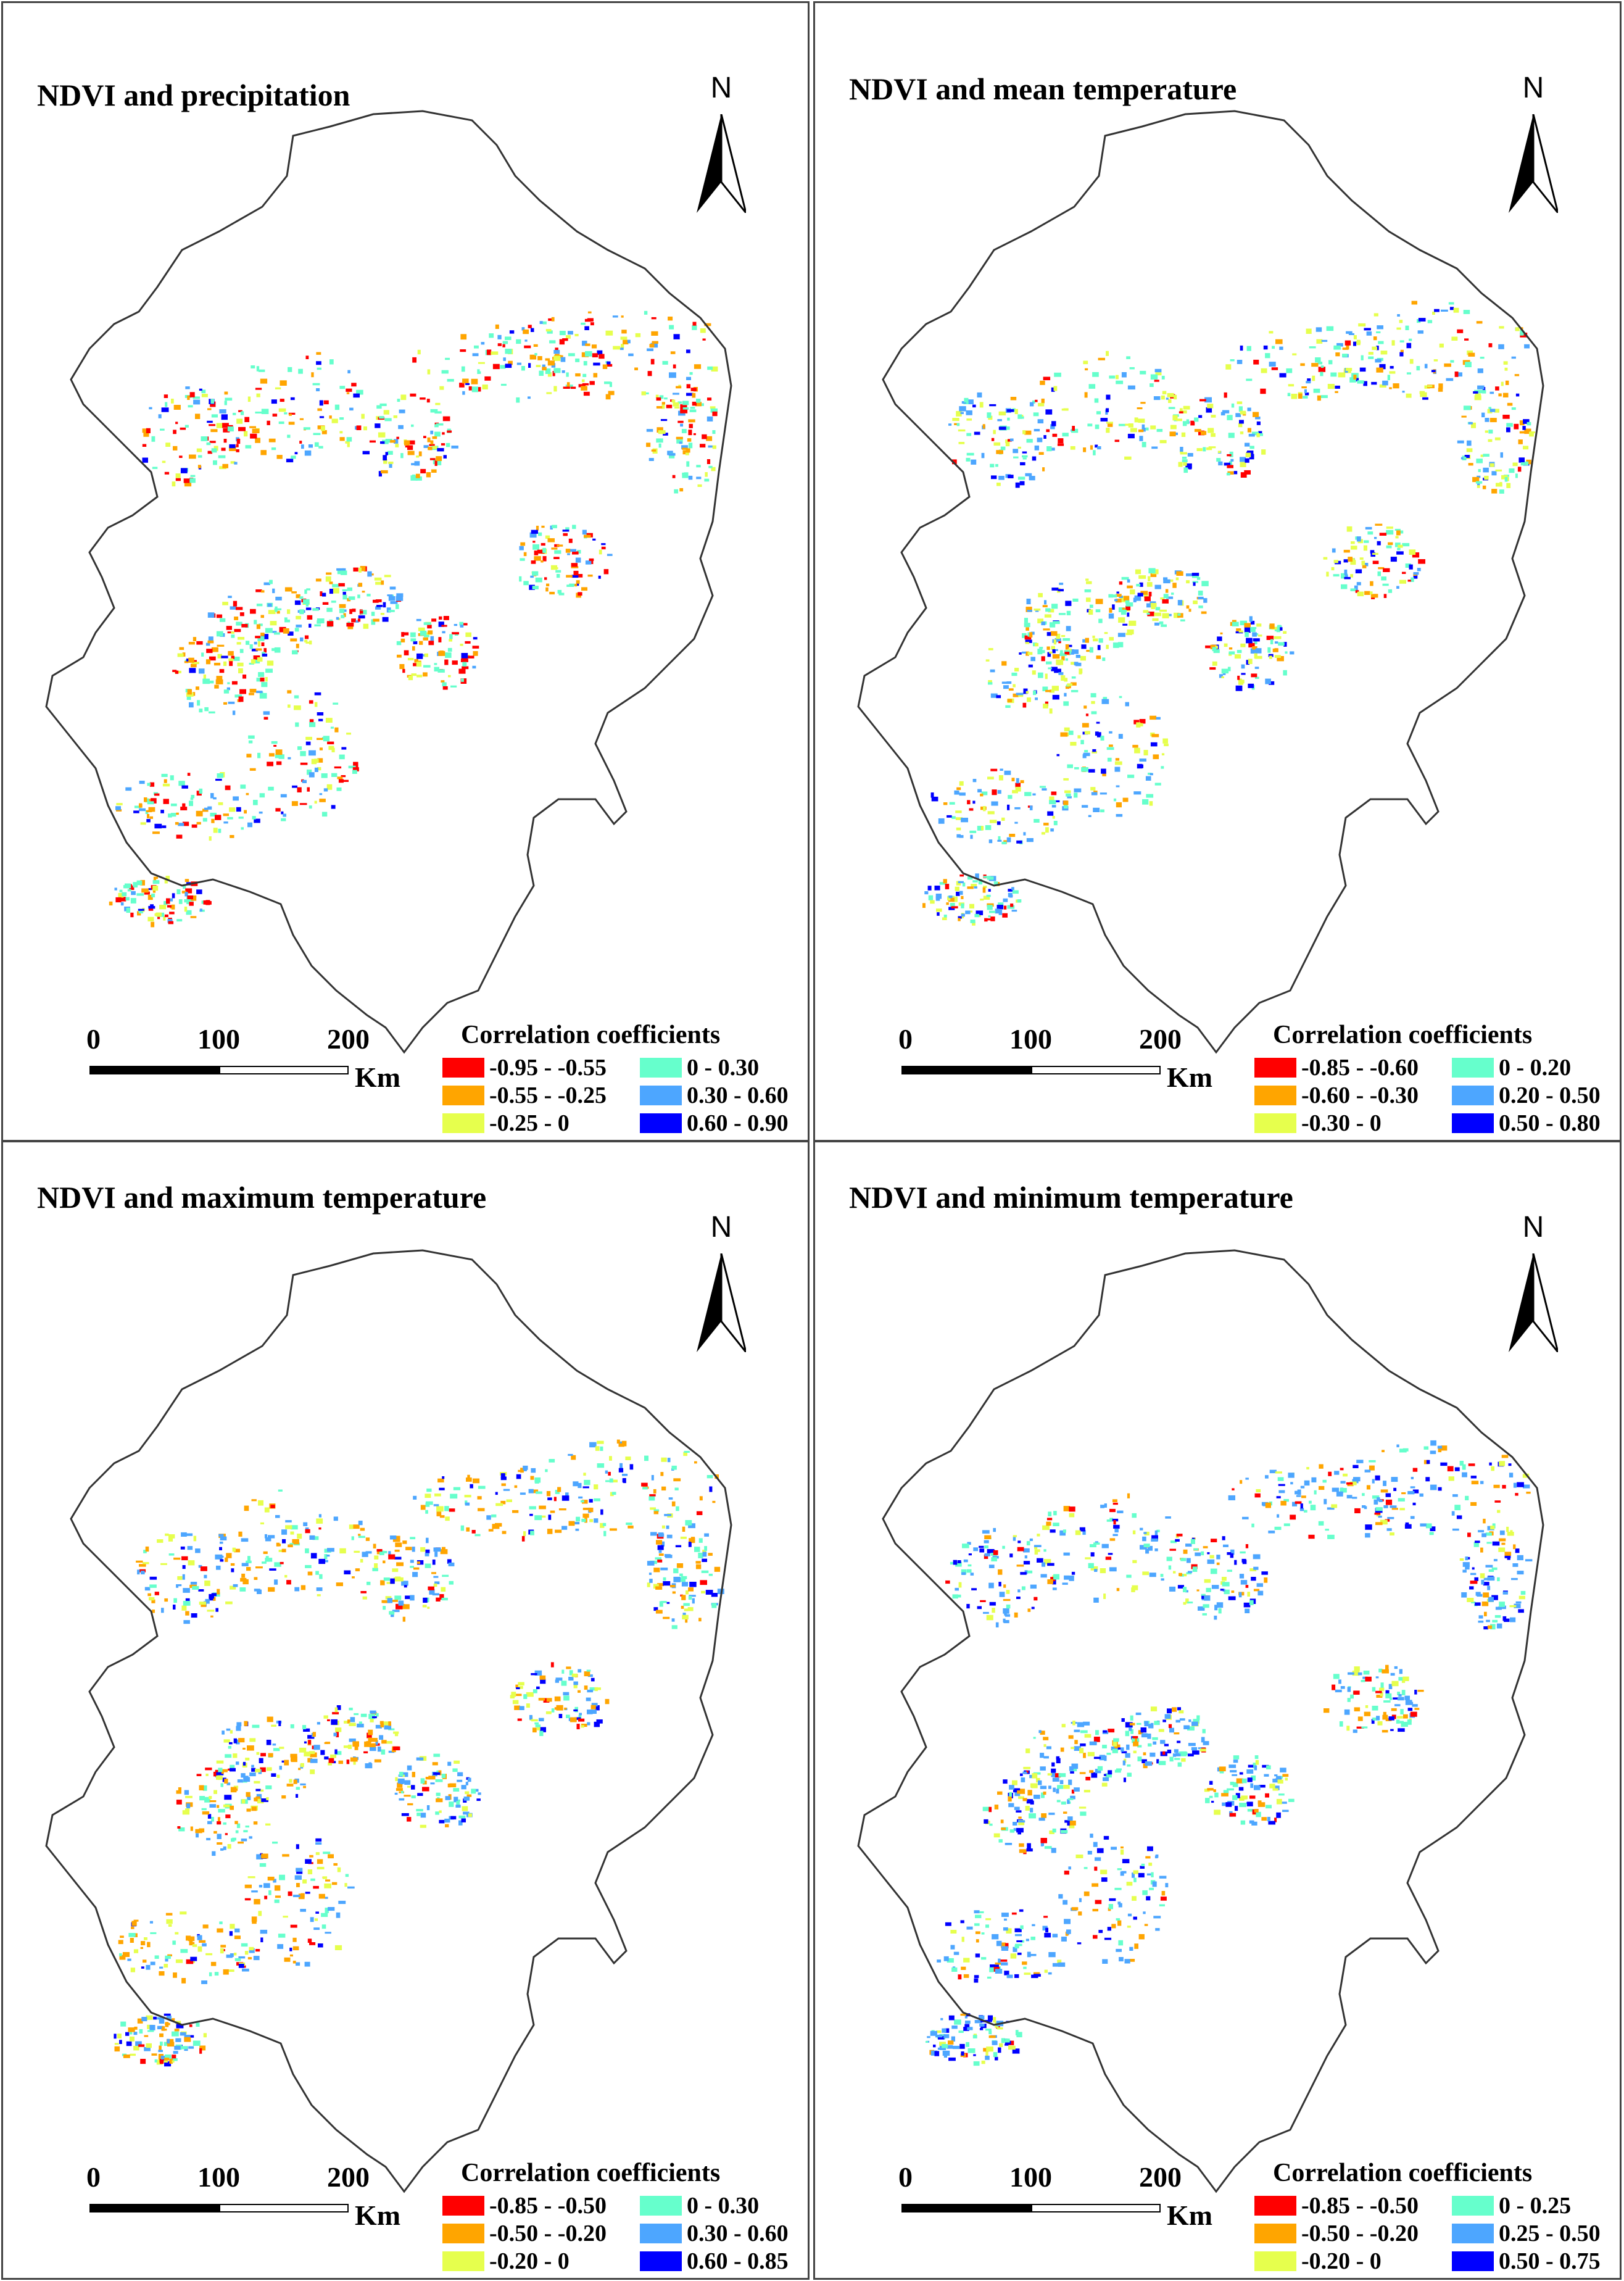  Describe the element at coordinates (413, 619) in the screenshot. I see `correlation-pixels` at that location.